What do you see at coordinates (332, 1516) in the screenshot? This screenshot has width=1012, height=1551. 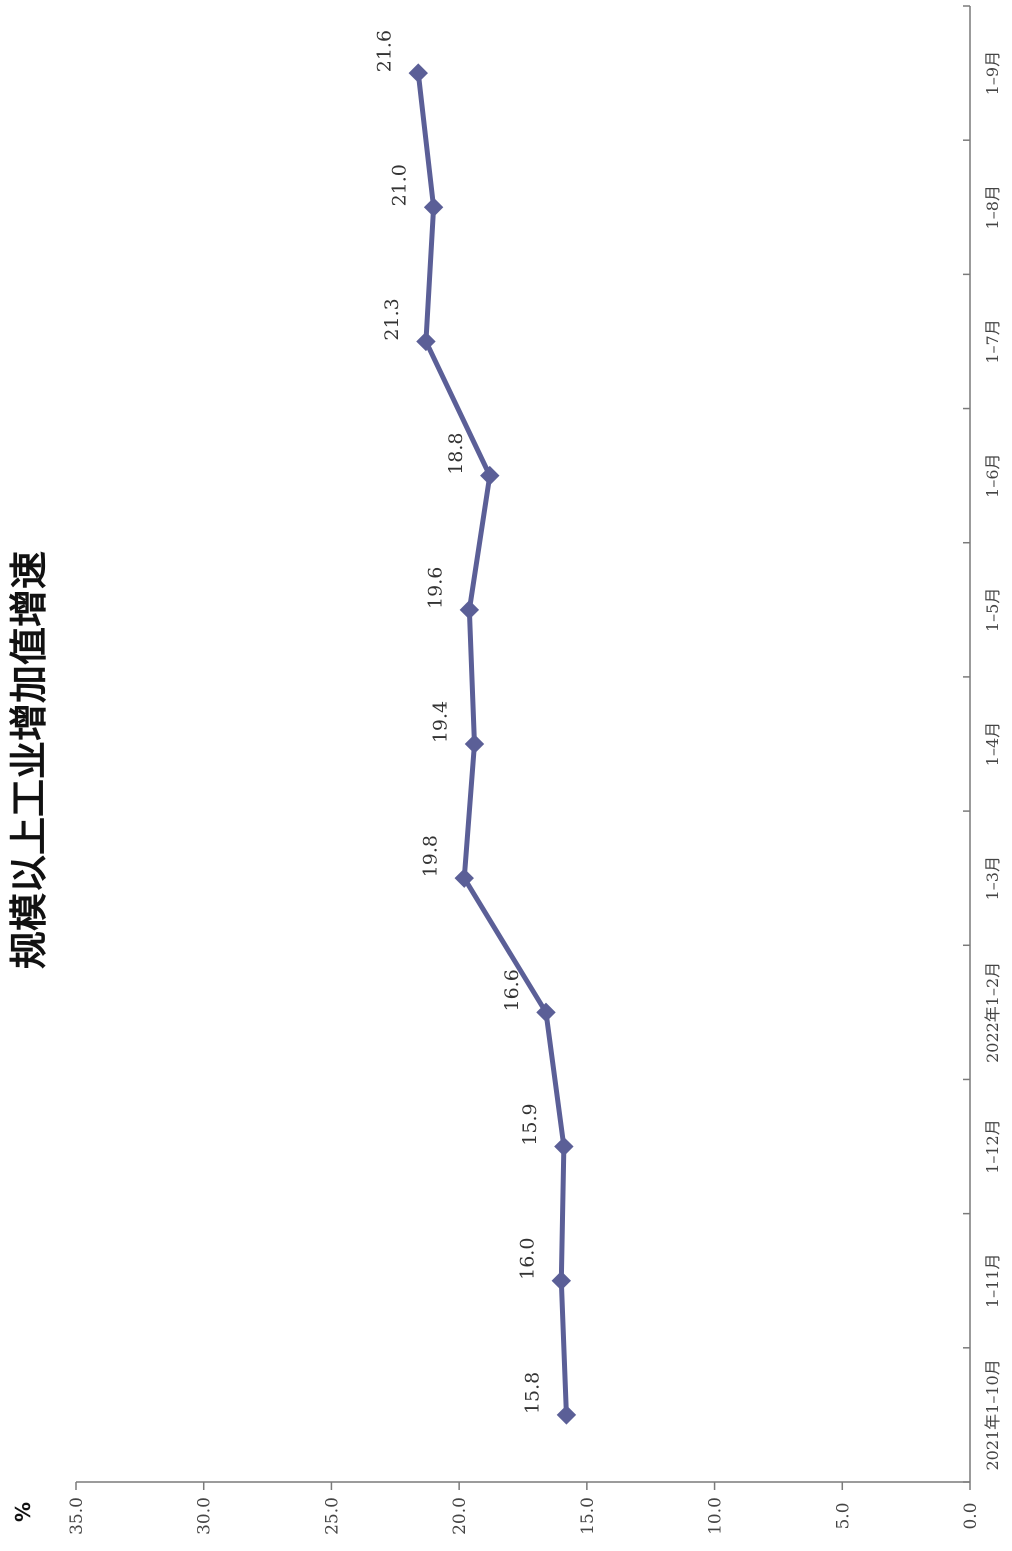 I see `value-tick-label: 25.0` at bounding box center [332, 1516].